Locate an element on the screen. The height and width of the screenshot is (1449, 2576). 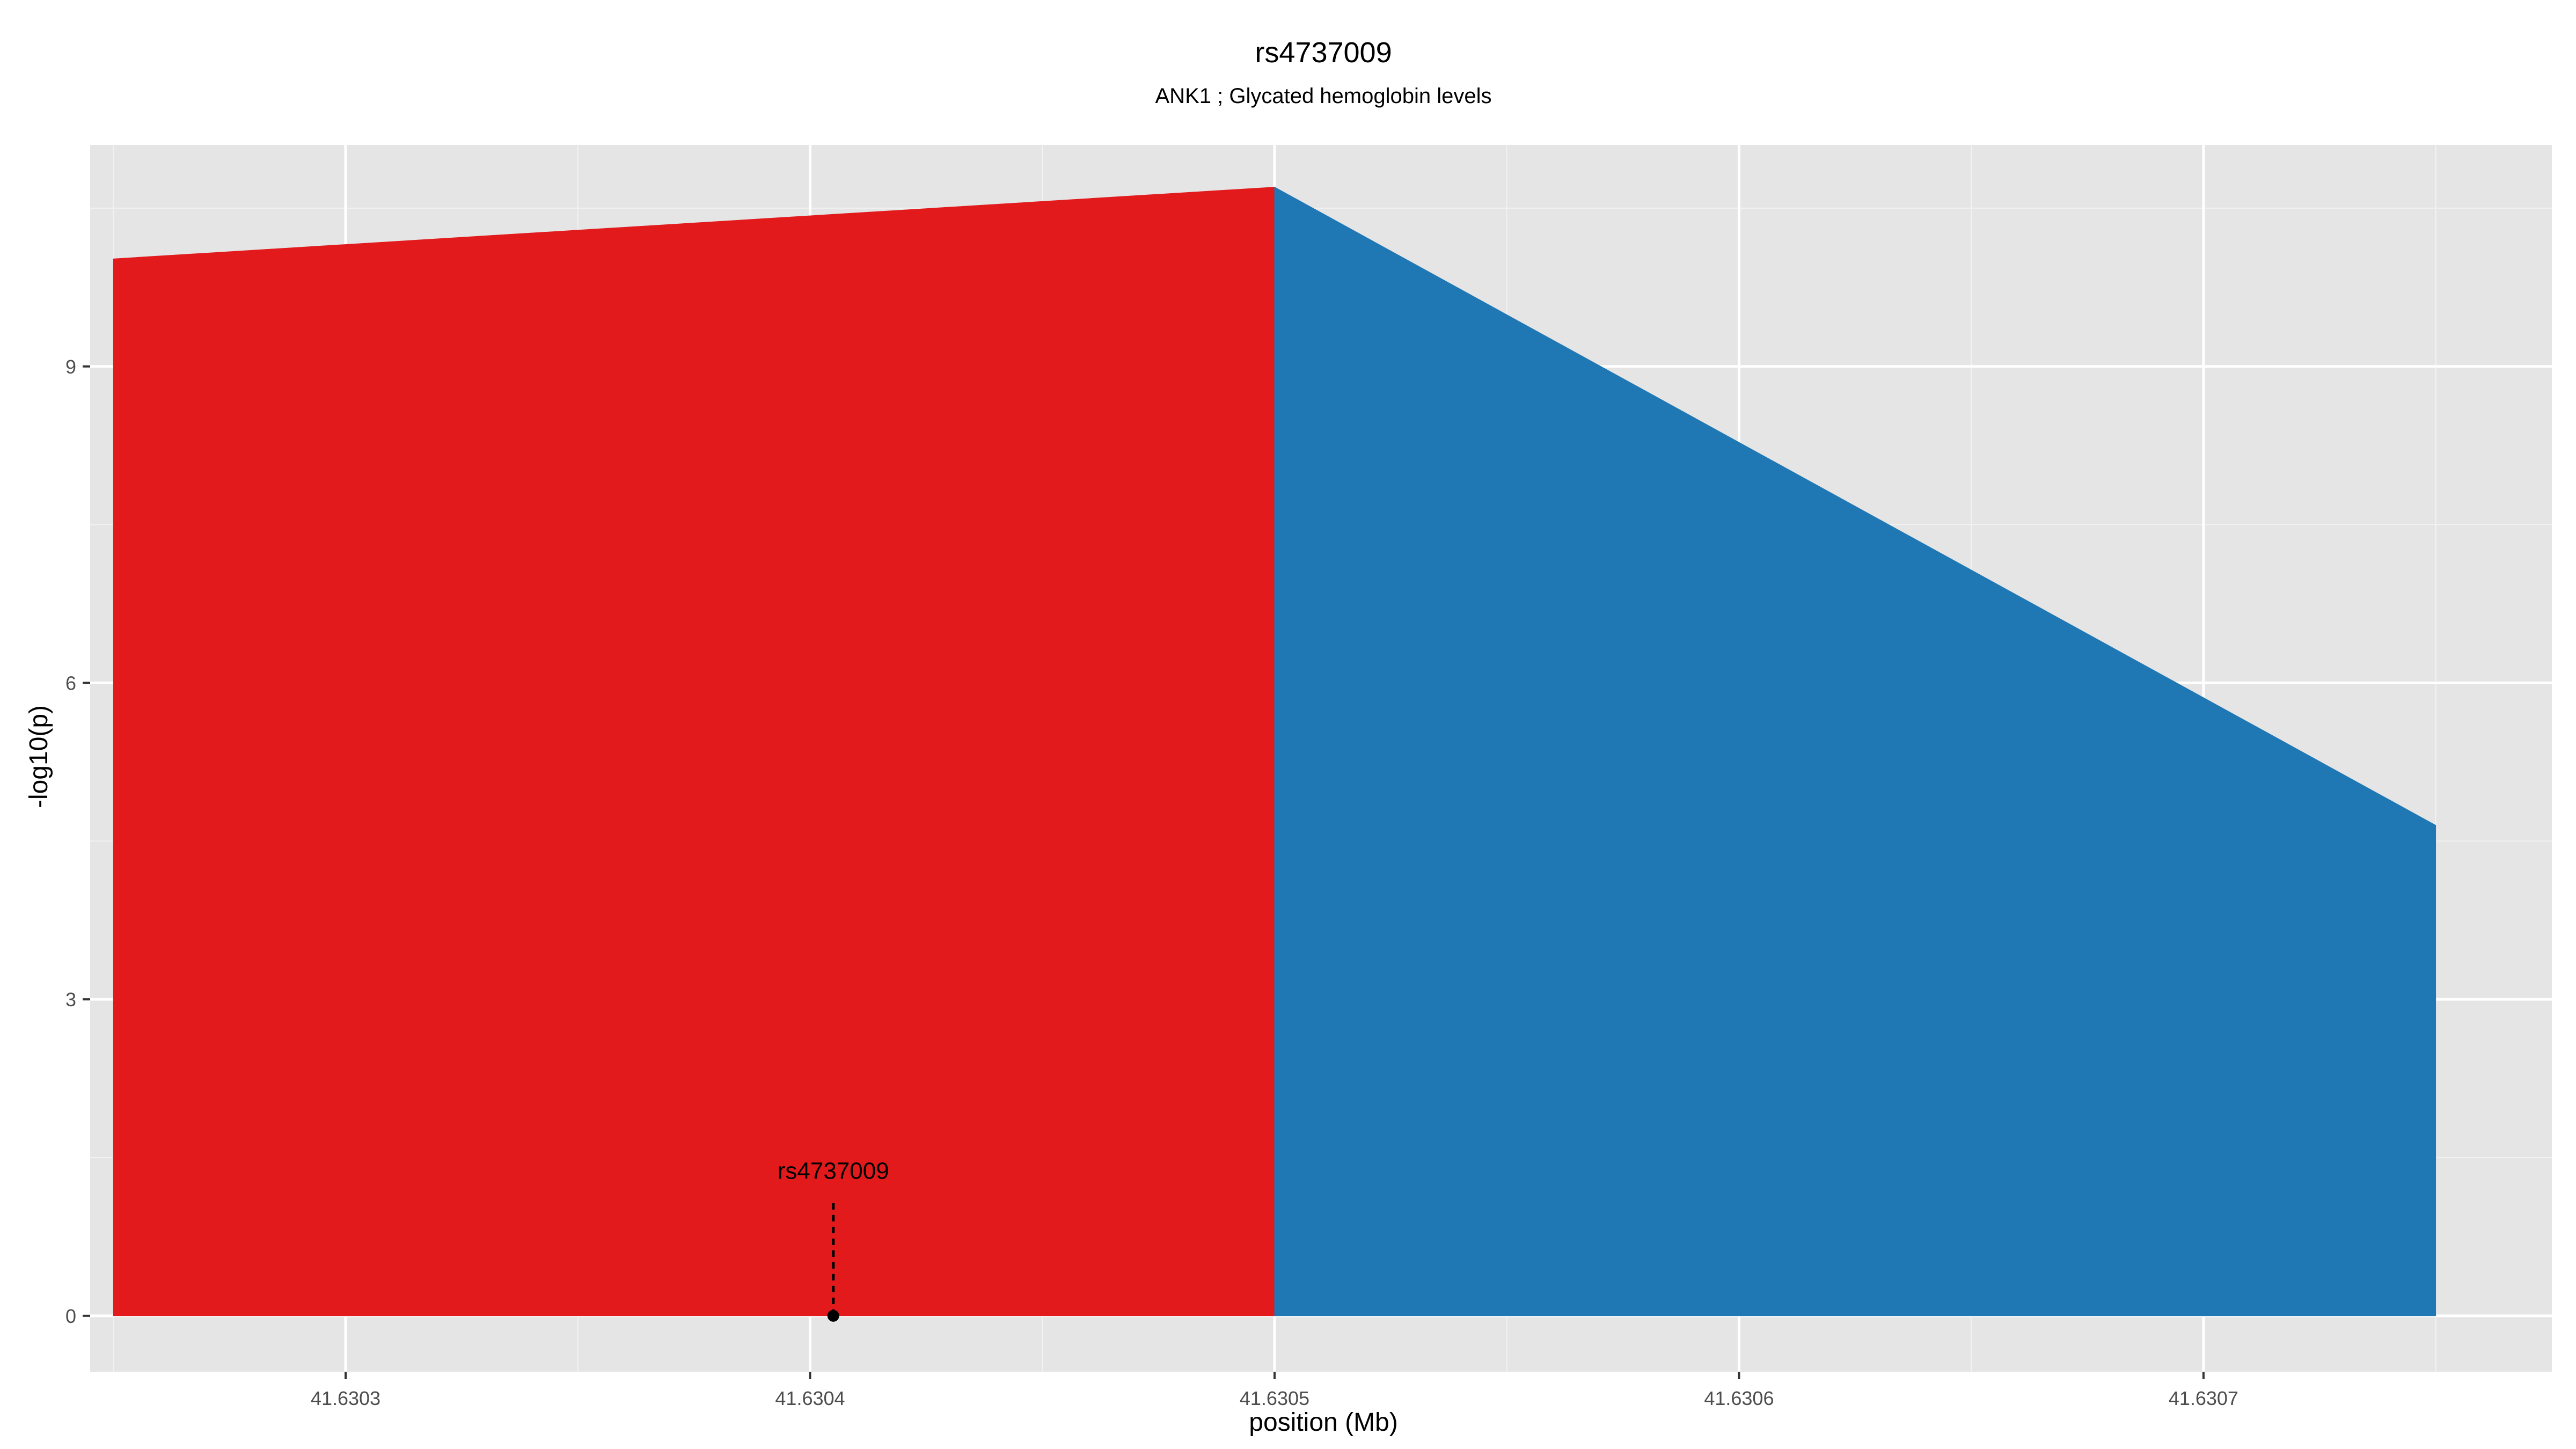
x-tick-label: 41.6306 is located at coordinates (1739, 1398).